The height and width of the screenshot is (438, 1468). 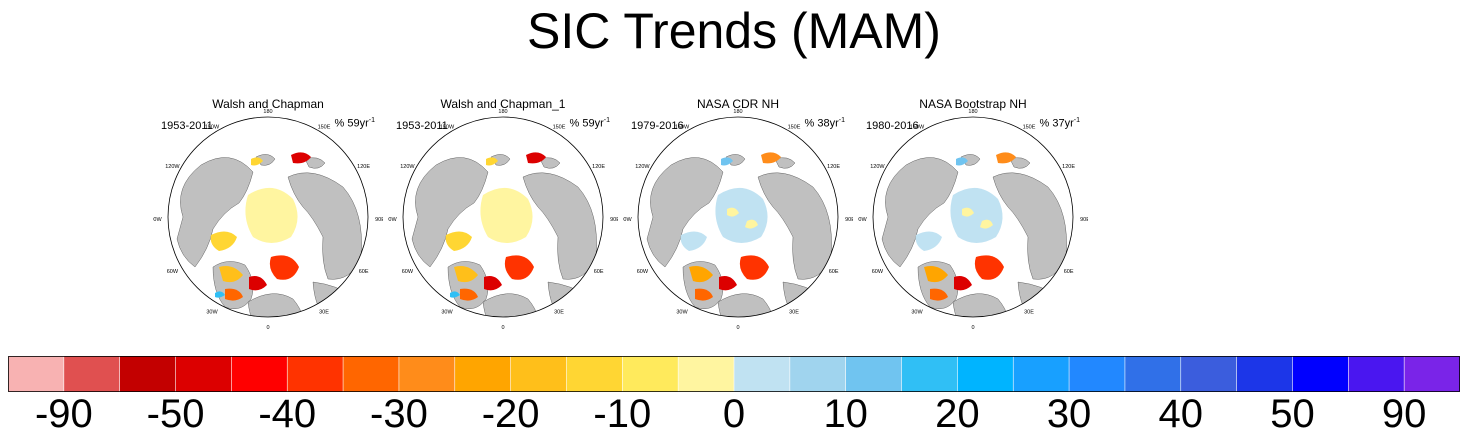 I want to click on colorbar-tick-label: 90, so click(x=1404, y=414).